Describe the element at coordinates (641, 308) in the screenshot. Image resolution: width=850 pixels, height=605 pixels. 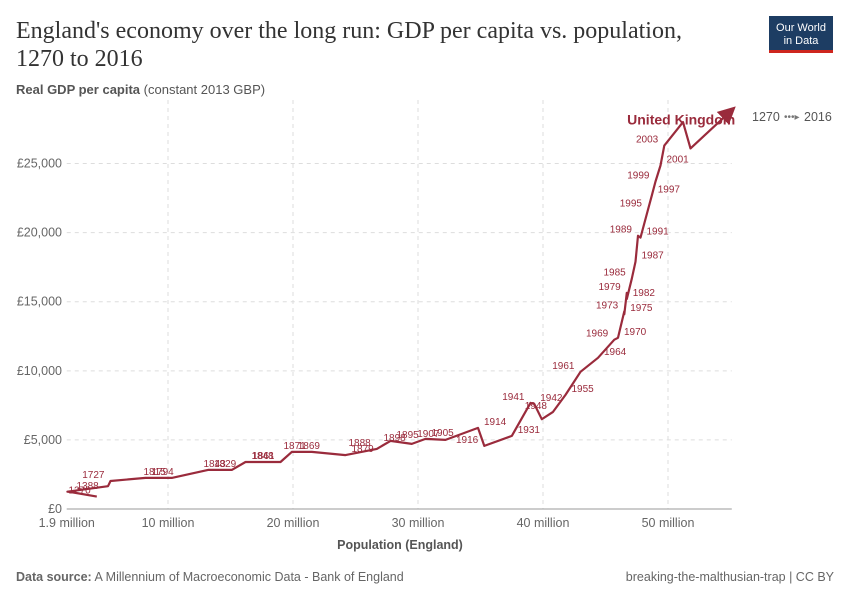
I see `data-label: 1975` at that location.